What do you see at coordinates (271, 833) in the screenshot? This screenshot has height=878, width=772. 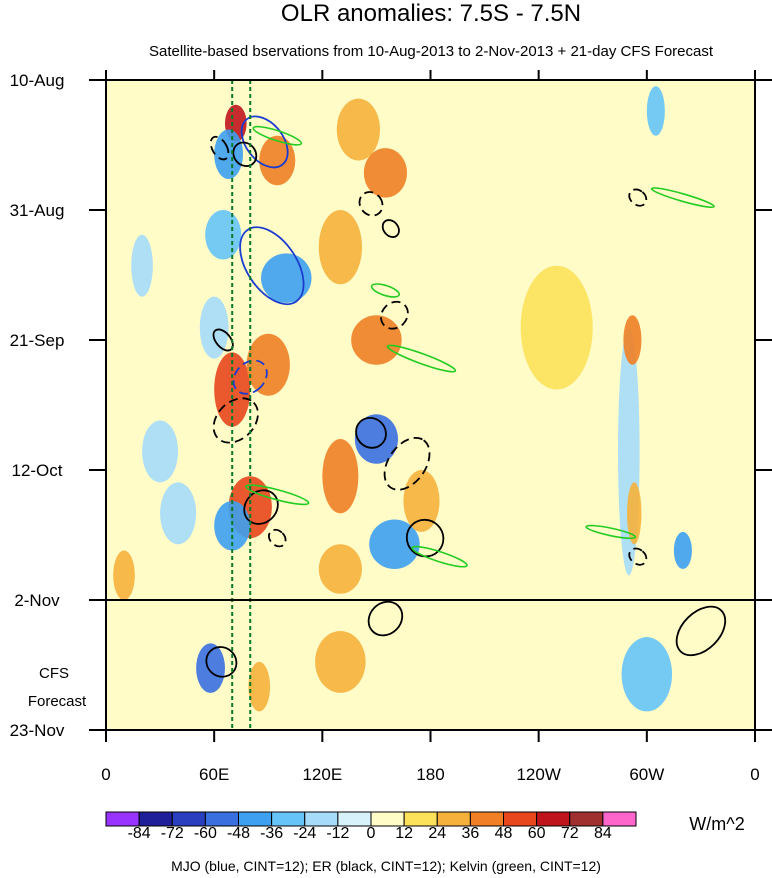 I see `colorbar-label-4: -36` at bounding box center [271, 833].